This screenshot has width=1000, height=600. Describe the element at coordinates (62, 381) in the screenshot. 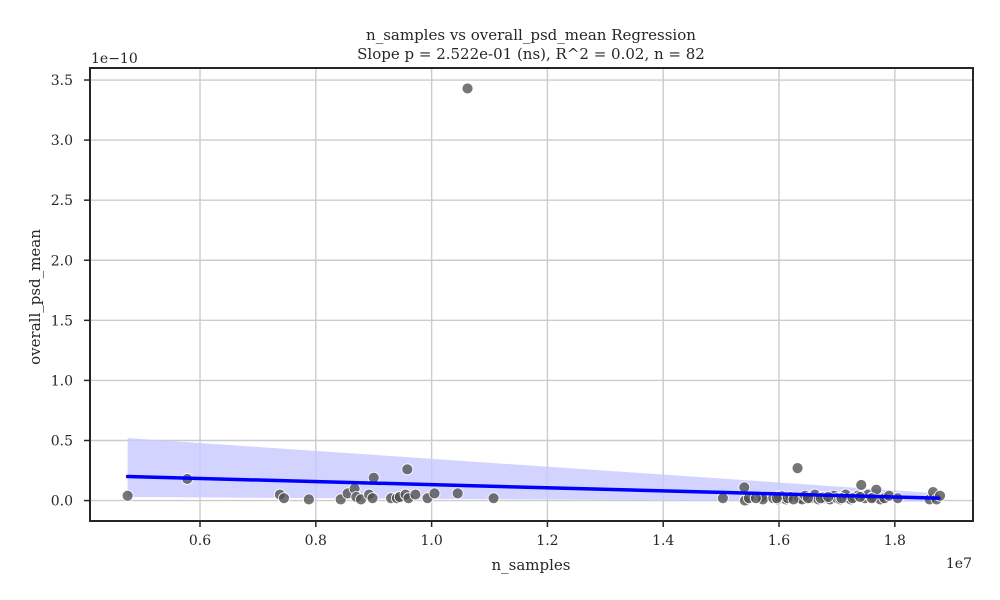

I see `y-tick-label: 1.0` at that location.